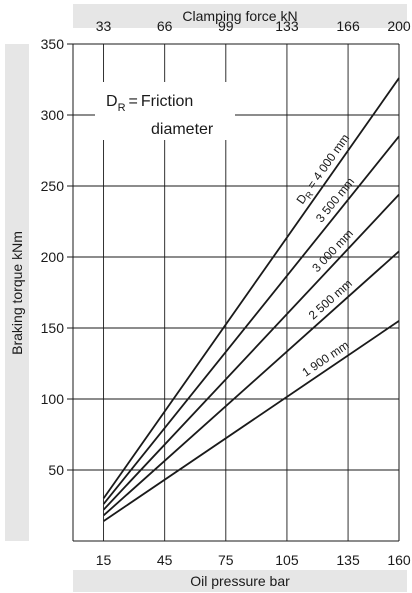 The height and width of the screenshot is (593, 412). What do you see at coordinates (165, 560) in the screenshot?
I see `x-tick-label: 45` at bounding box center [165, 560].